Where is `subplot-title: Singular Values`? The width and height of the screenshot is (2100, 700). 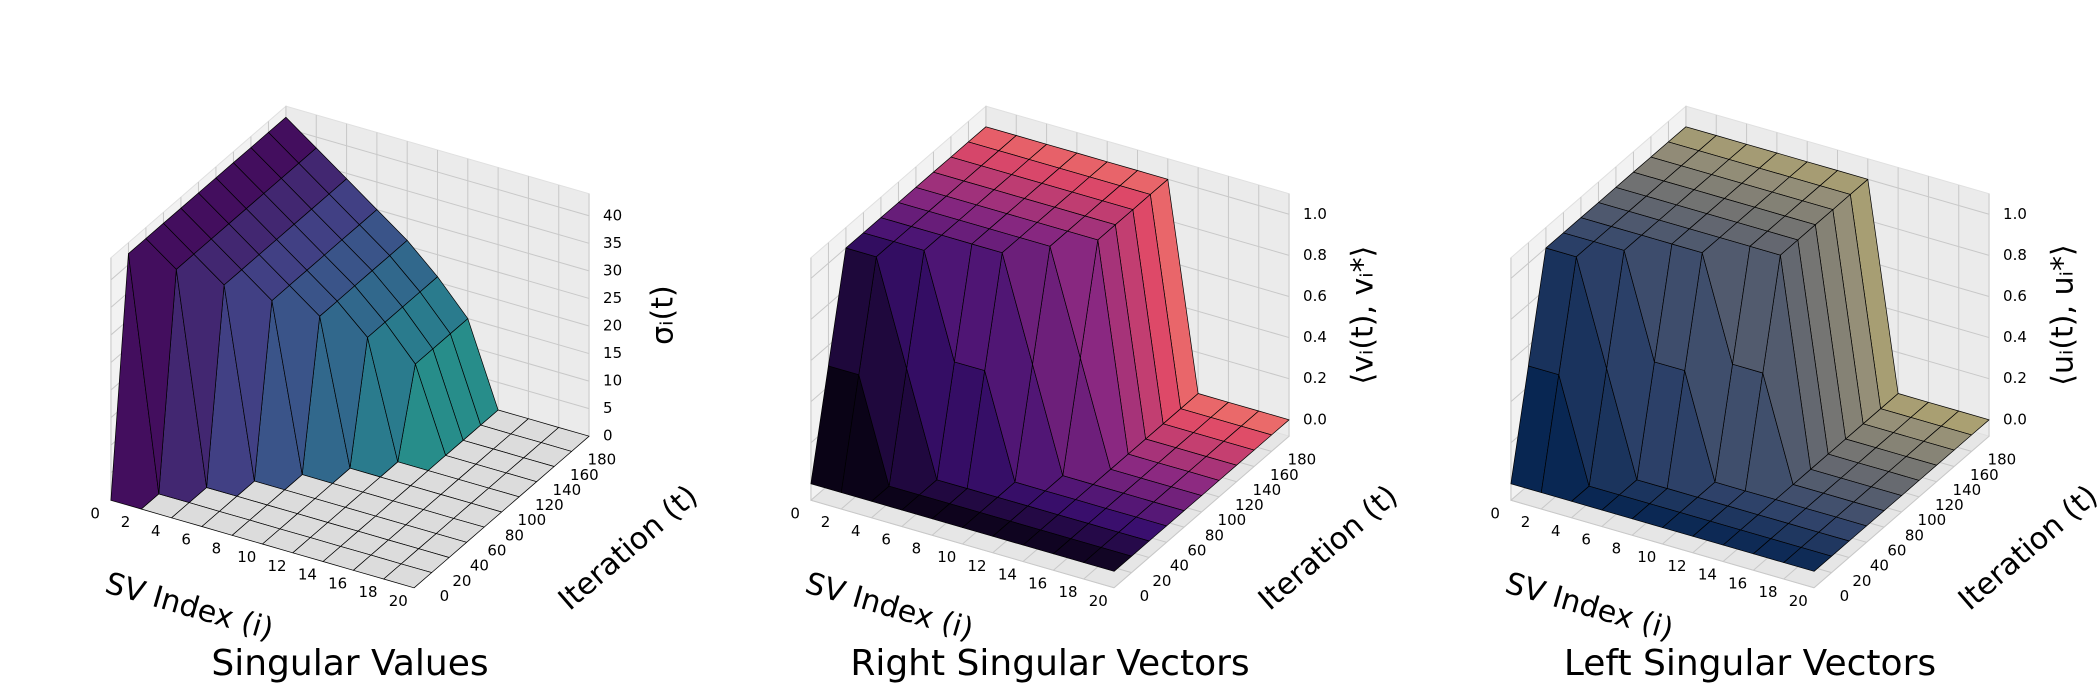
subplot-title: Singular Values is located at coordinates (349, 663).